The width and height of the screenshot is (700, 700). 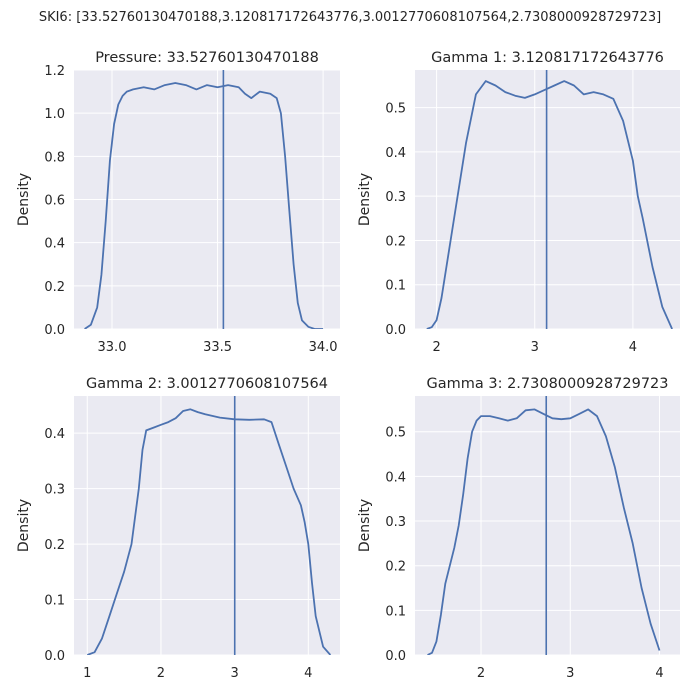 I want to click on y-tick-label: 1.2, so click(x=54, y=71).